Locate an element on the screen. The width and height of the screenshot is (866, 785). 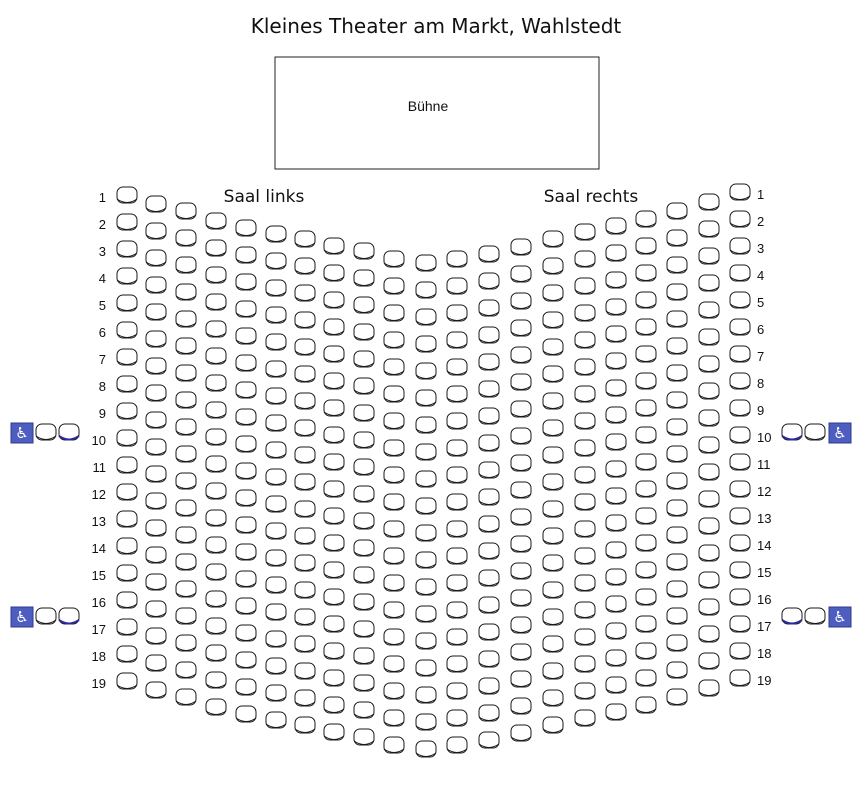
seat-col11-row7 is located at coordinates (426, 425).